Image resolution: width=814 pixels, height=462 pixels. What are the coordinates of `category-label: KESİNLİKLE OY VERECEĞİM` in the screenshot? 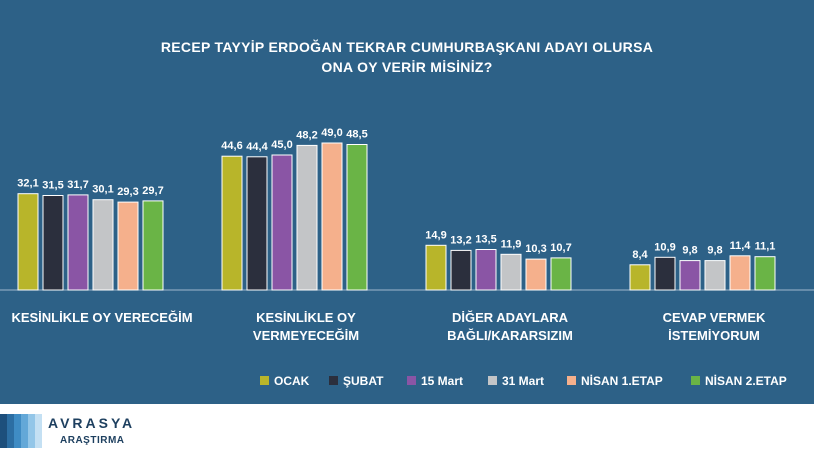 It's located at (101, 317).